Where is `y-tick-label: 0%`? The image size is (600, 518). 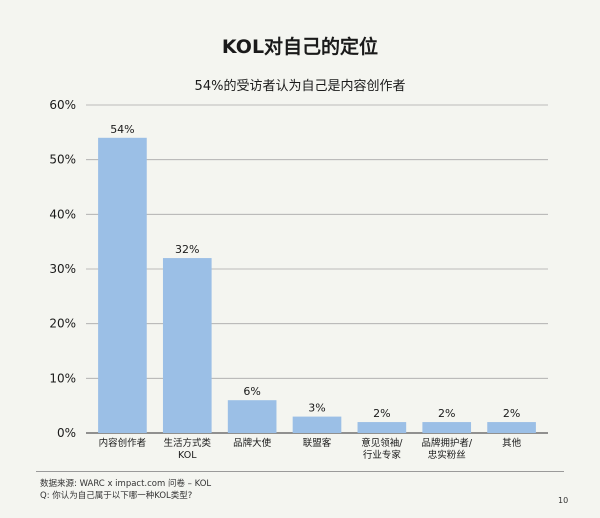
y-tick-label: 0% is located at coordinates (66, 433).